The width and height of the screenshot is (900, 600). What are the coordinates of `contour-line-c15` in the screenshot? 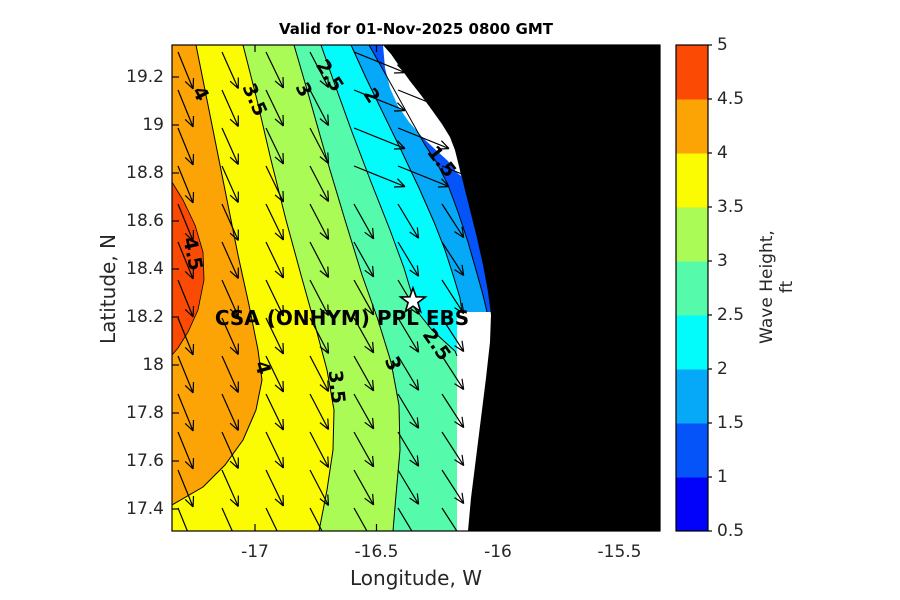 It's located at (428, 179).